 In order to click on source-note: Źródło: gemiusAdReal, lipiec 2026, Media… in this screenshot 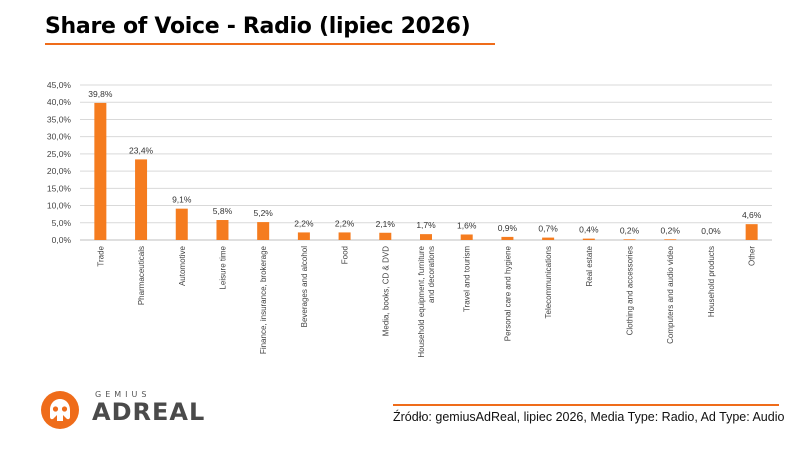, I will do `click(589, 417)`.